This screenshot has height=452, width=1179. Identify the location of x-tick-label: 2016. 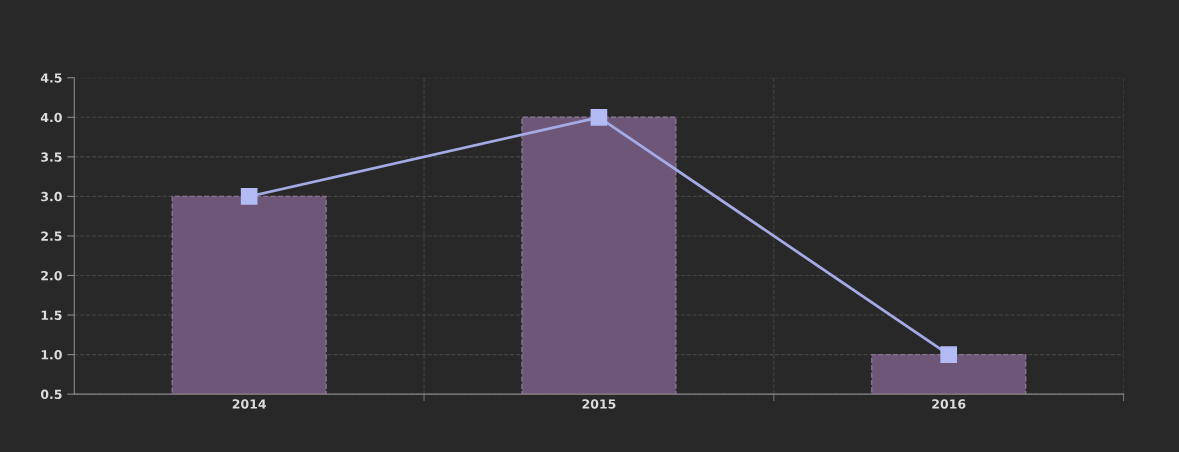
(949, 404).